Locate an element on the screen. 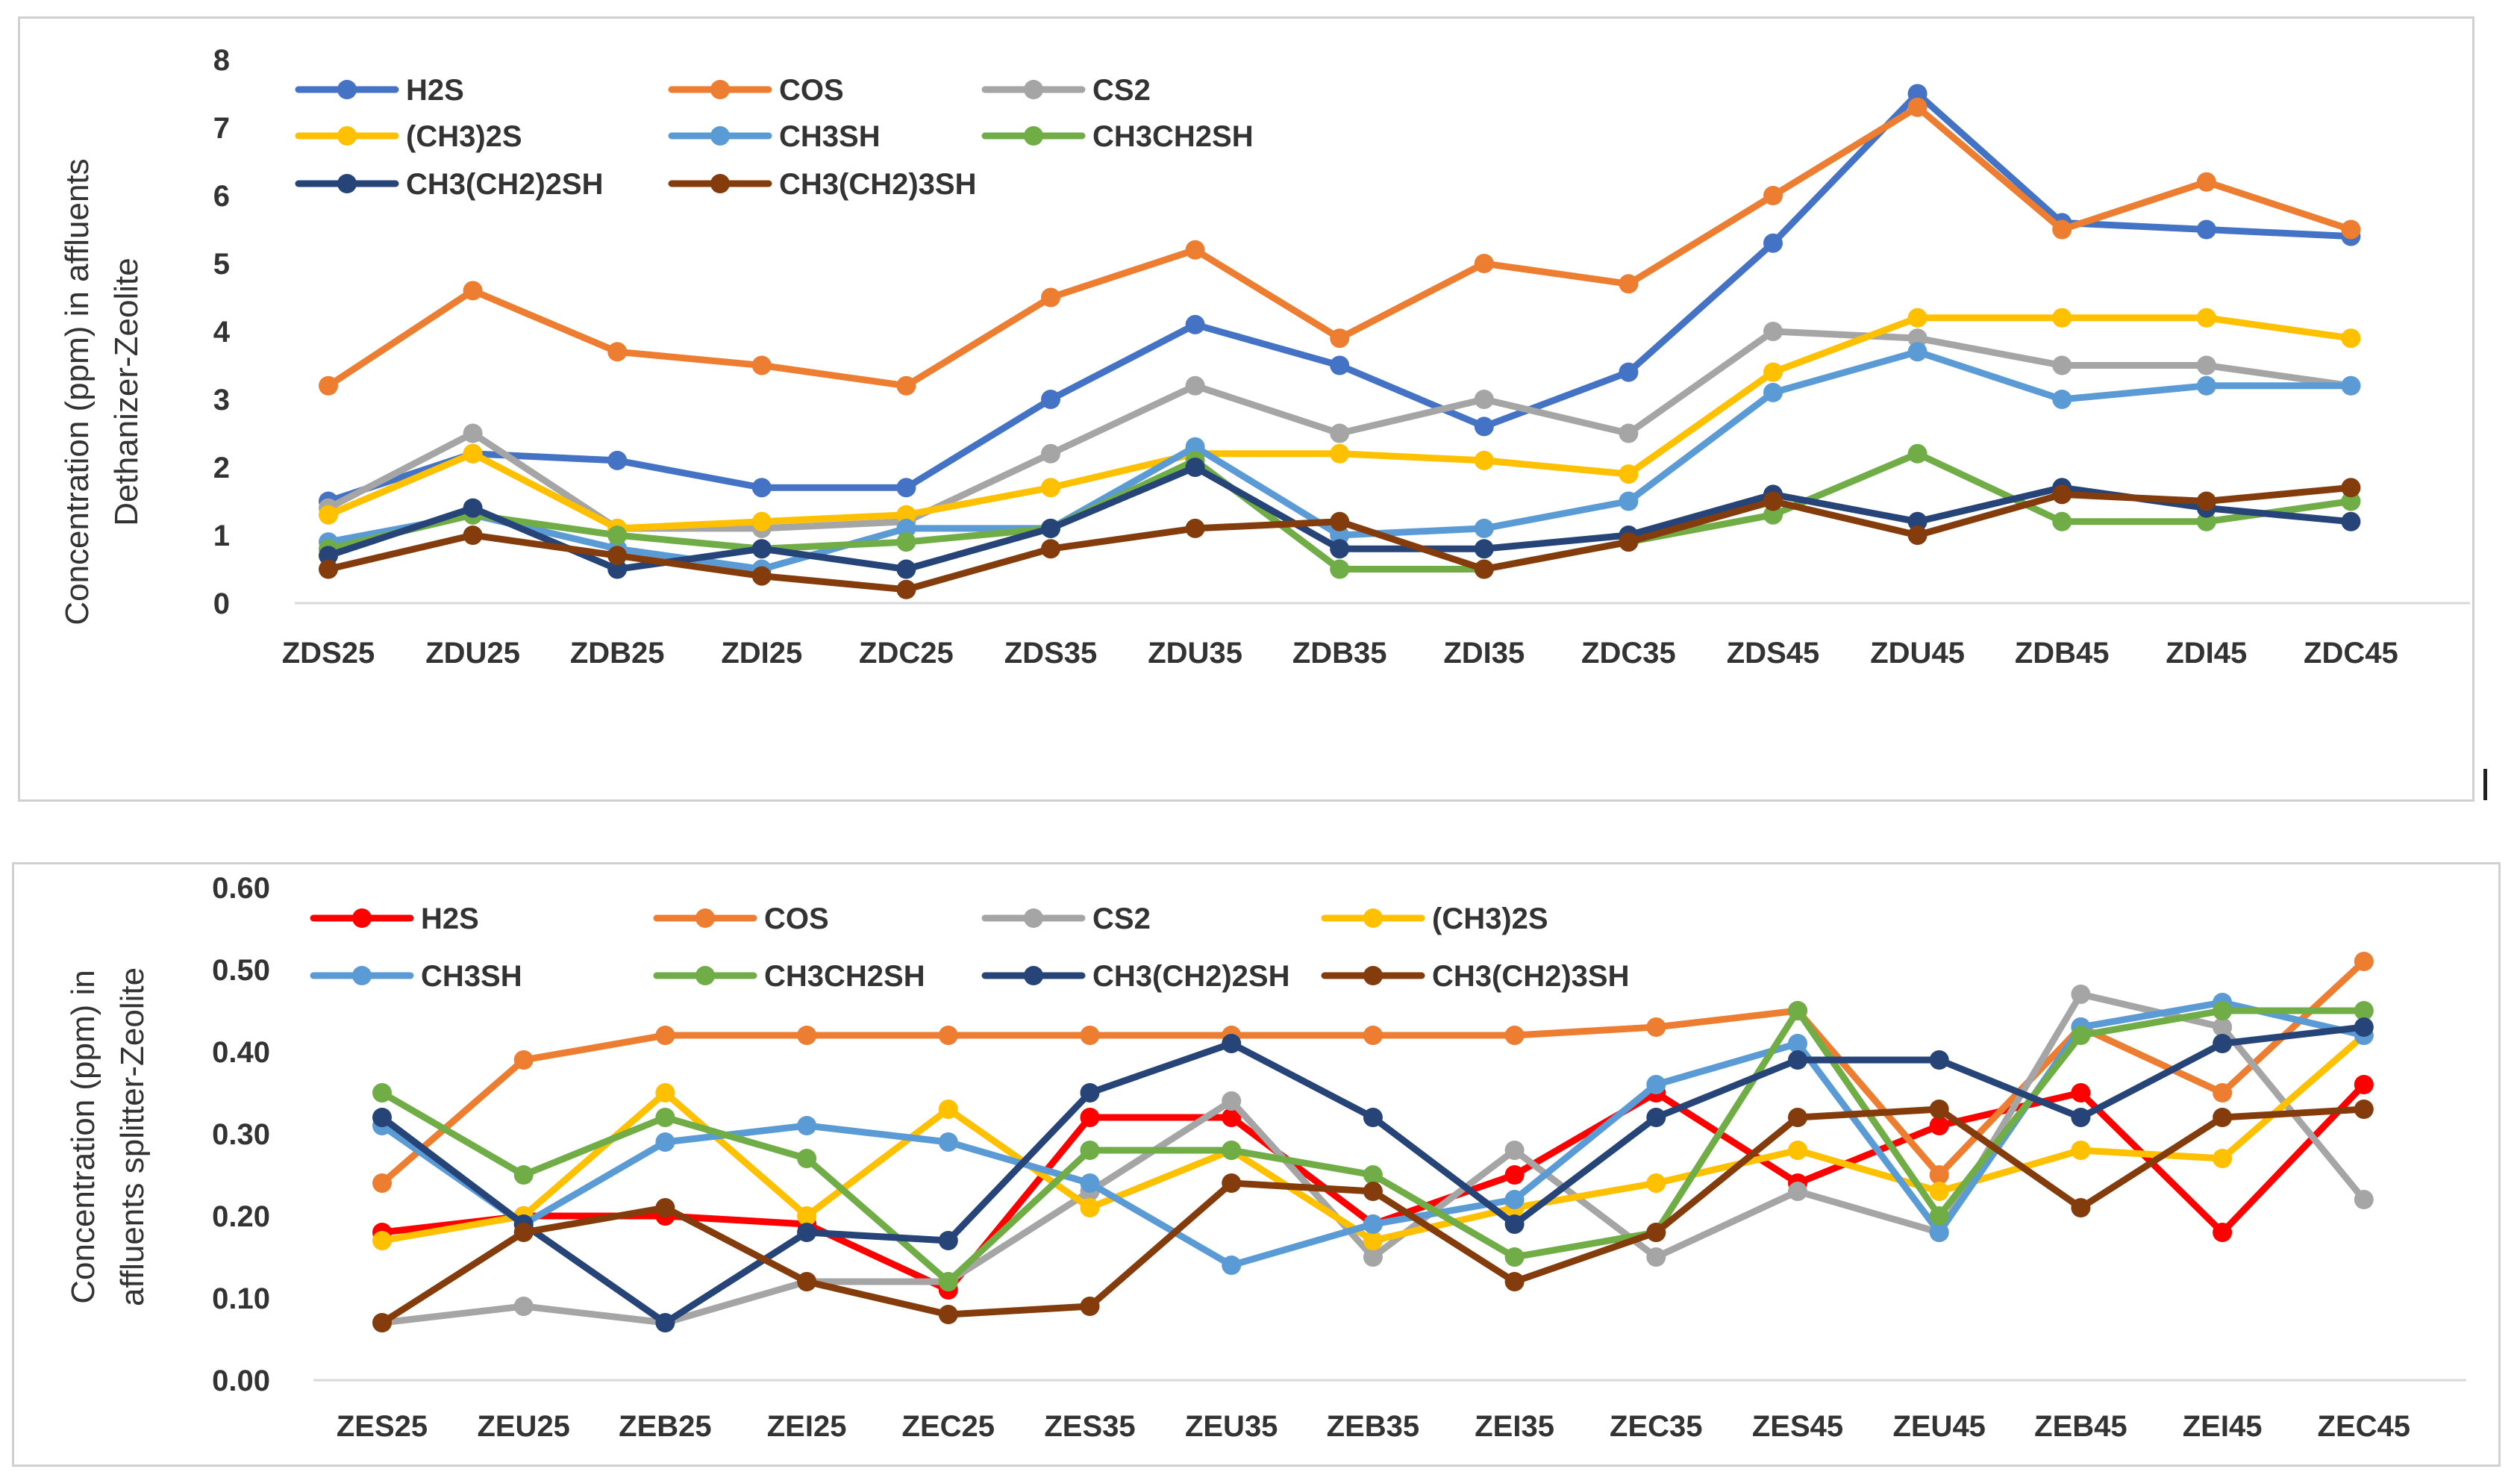 This screenshot has height=1472, width=2520. chart1-x-tick-label: ZDS25 is located at coordinates (328, 653).